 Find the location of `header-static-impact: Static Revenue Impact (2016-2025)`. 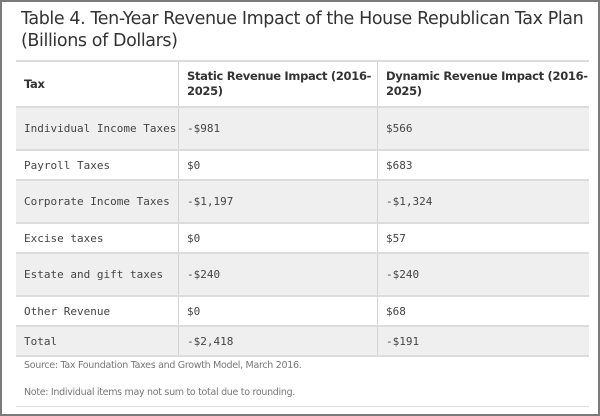

header-static-impact: Static Revenue Impact (2016-2025) is located at coordinates (278, 83).